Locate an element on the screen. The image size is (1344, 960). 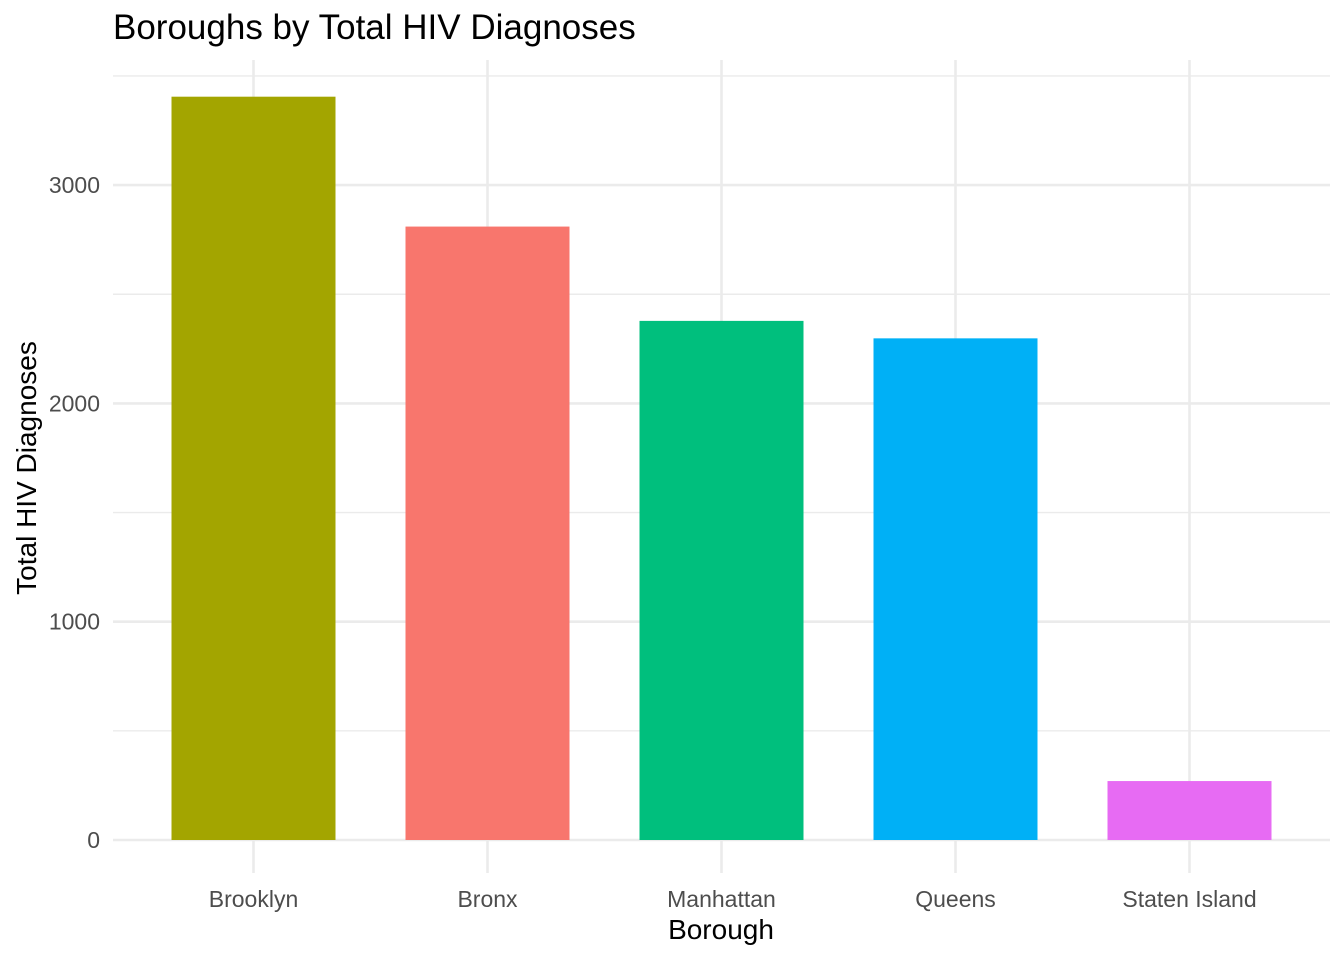
y-axis-title: Total HIV Diagnoses is located at coordinates (26, 468).